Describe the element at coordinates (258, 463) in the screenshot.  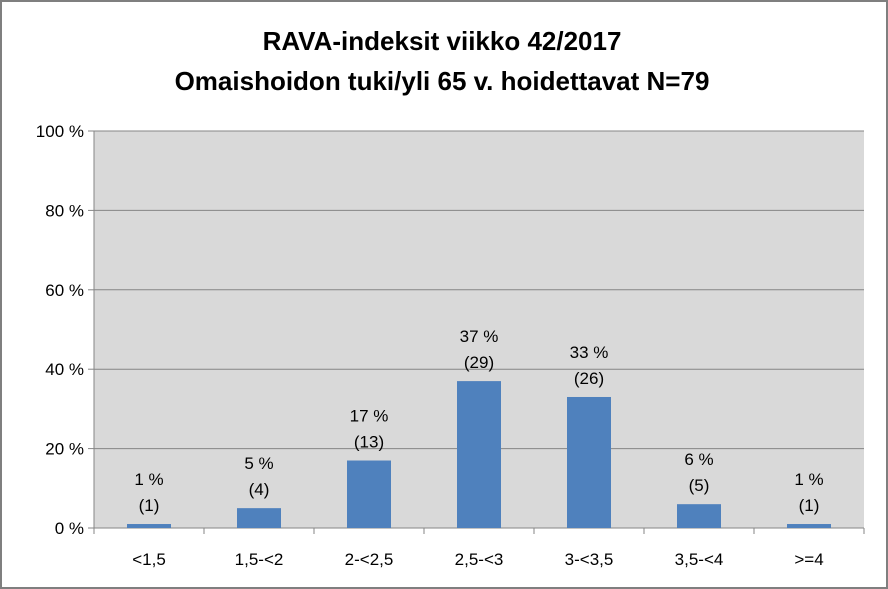
I see `data-label-percent: 5 %` at that location.